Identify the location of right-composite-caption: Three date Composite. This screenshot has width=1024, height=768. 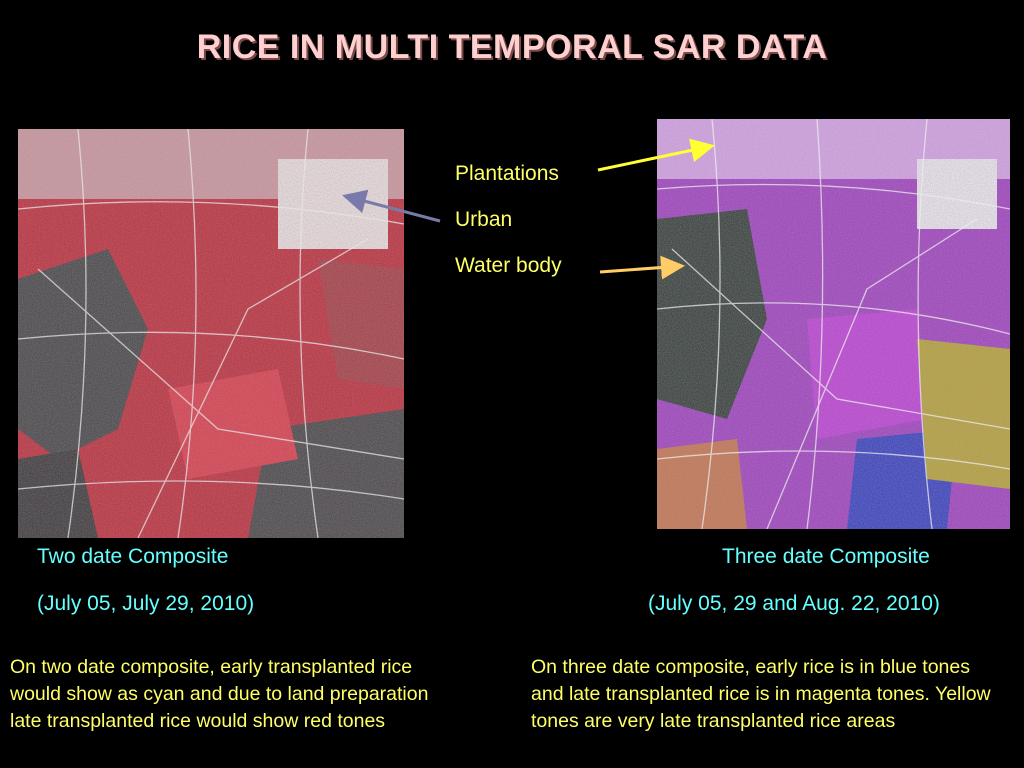
(826, 556).